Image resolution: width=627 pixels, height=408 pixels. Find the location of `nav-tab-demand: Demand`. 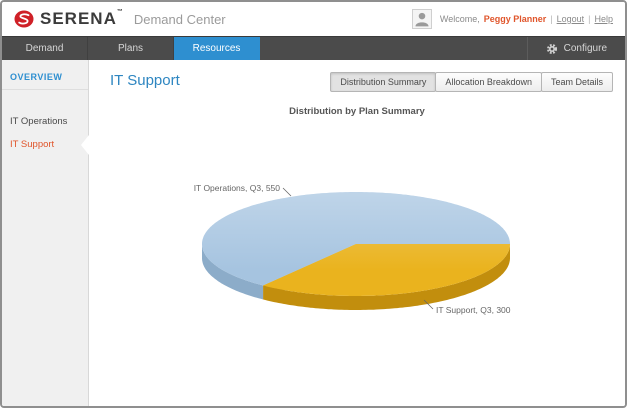

nav-tab-demand: Demand is located at coordinates (45, 48).